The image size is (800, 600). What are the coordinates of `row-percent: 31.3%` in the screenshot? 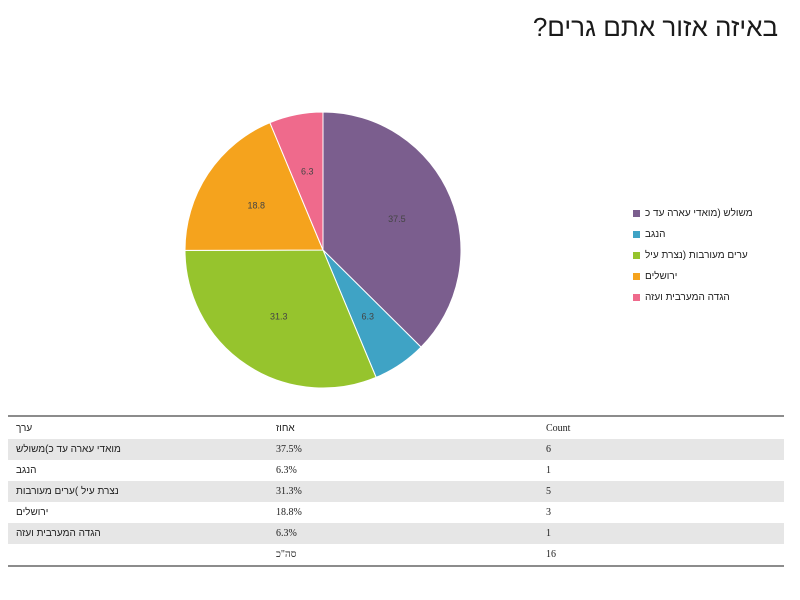 It's located at (403, 491).